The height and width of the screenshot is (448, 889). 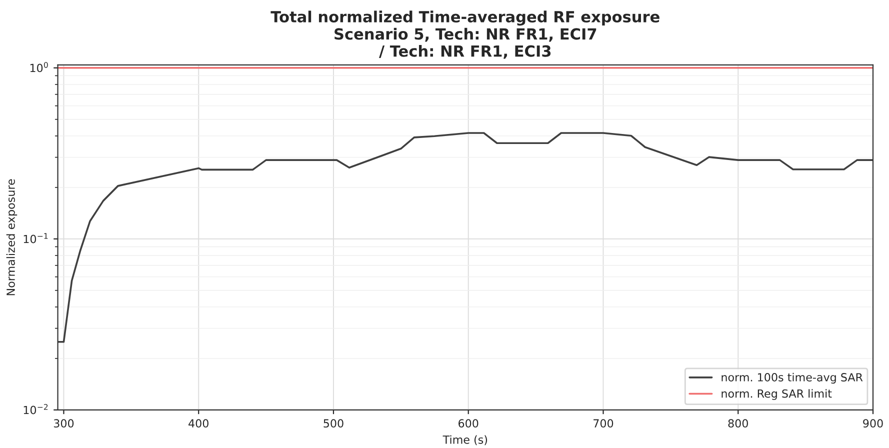 What do you see at coordinates (36, 238) in the screenshot?
I see `y-tick-label: 10$^{−1}$` at bounding box center [36, 238].